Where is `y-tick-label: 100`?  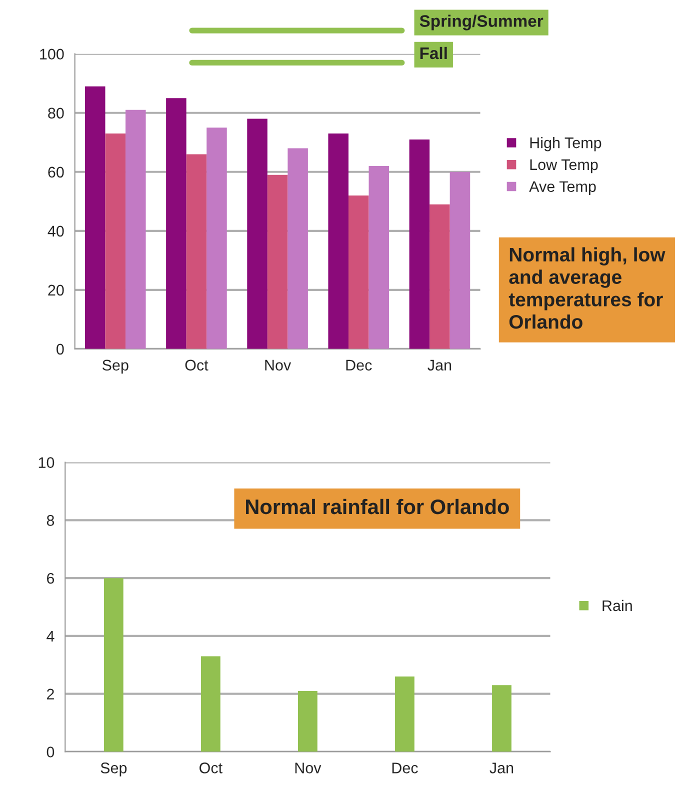
y-tick-label: 100 is located at coordinates (52, 54).